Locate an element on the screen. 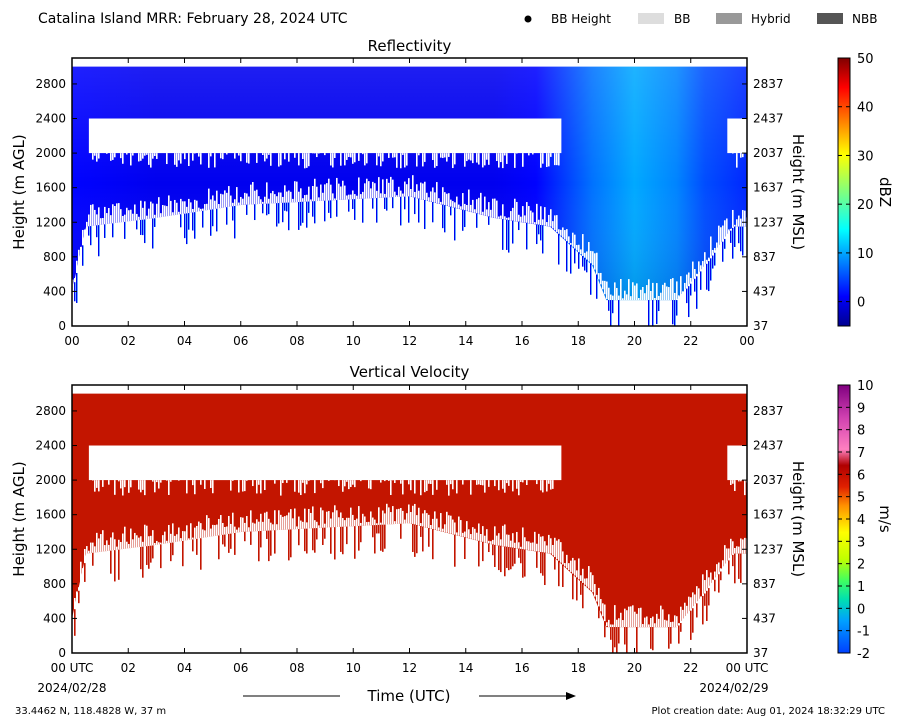 The height and width of the screenshot is (725, 900). x-tick-label: 16 is located at coordinates (521, 668).